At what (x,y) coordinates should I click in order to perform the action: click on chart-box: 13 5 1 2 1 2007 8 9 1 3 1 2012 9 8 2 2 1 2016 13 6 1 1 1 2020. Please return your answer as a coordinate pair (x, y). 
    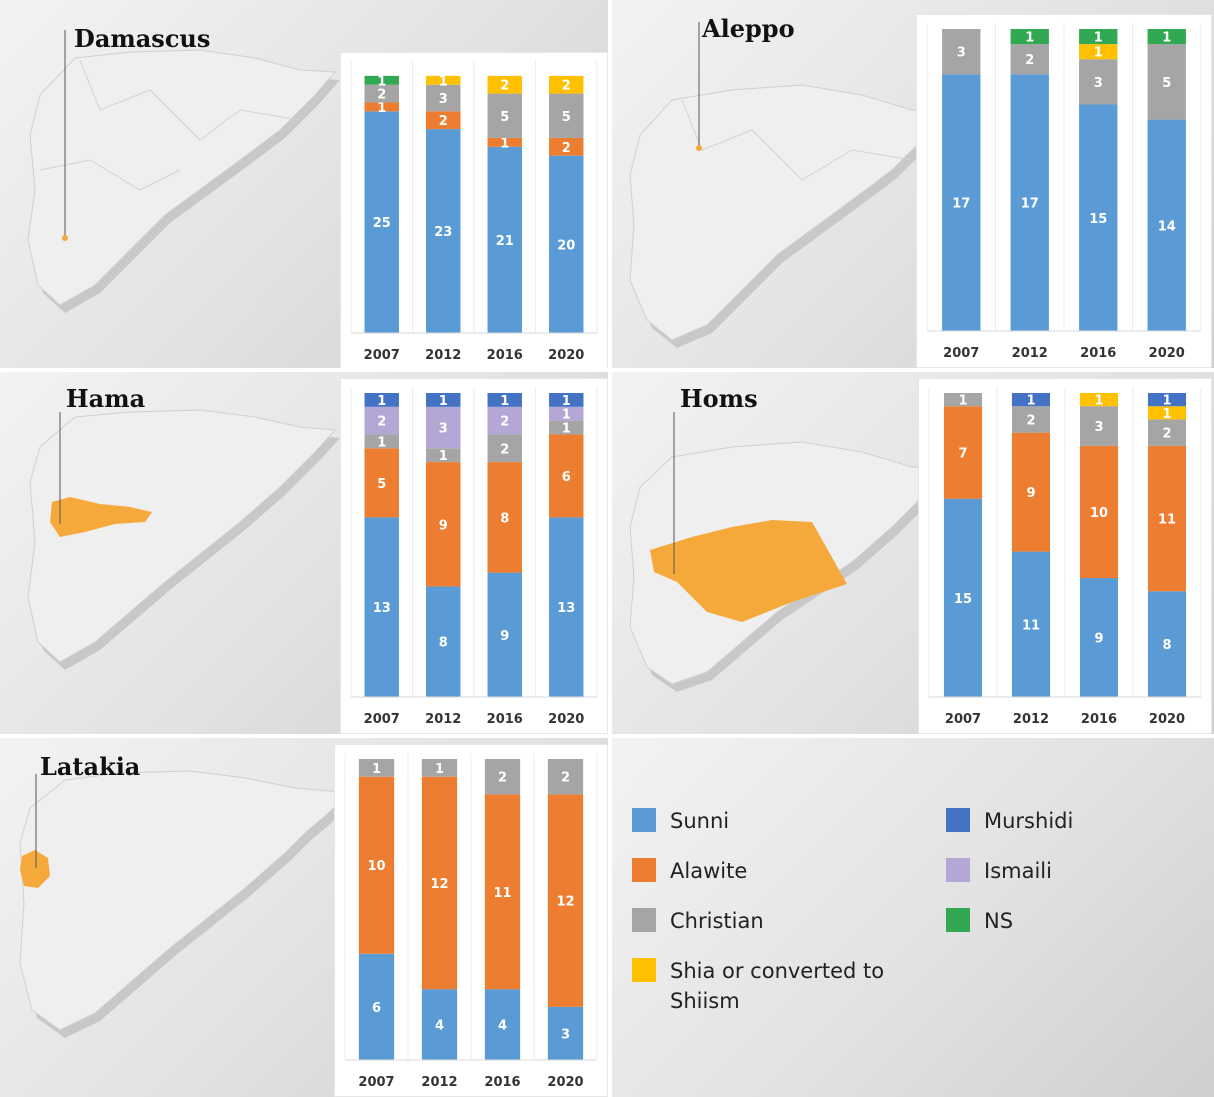
    Looking at the image, I should click on (474, 556).